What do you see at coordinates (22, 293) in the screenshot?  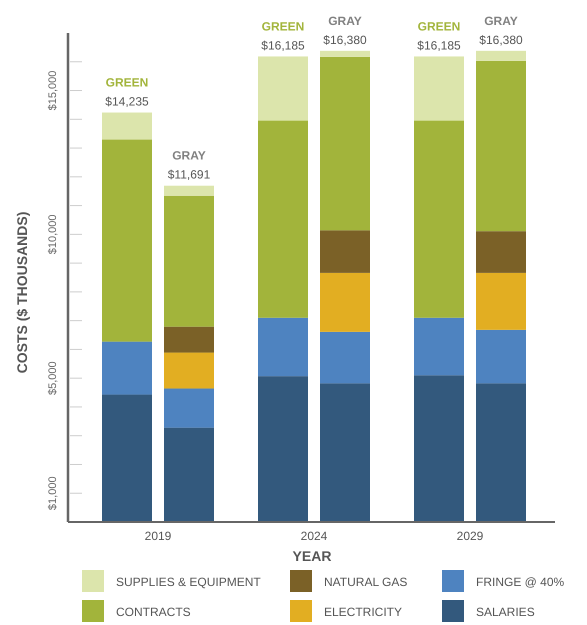 I see `y-axis-title: COSTS ($ THOUSANDS)` at bounding box center [22, 293].